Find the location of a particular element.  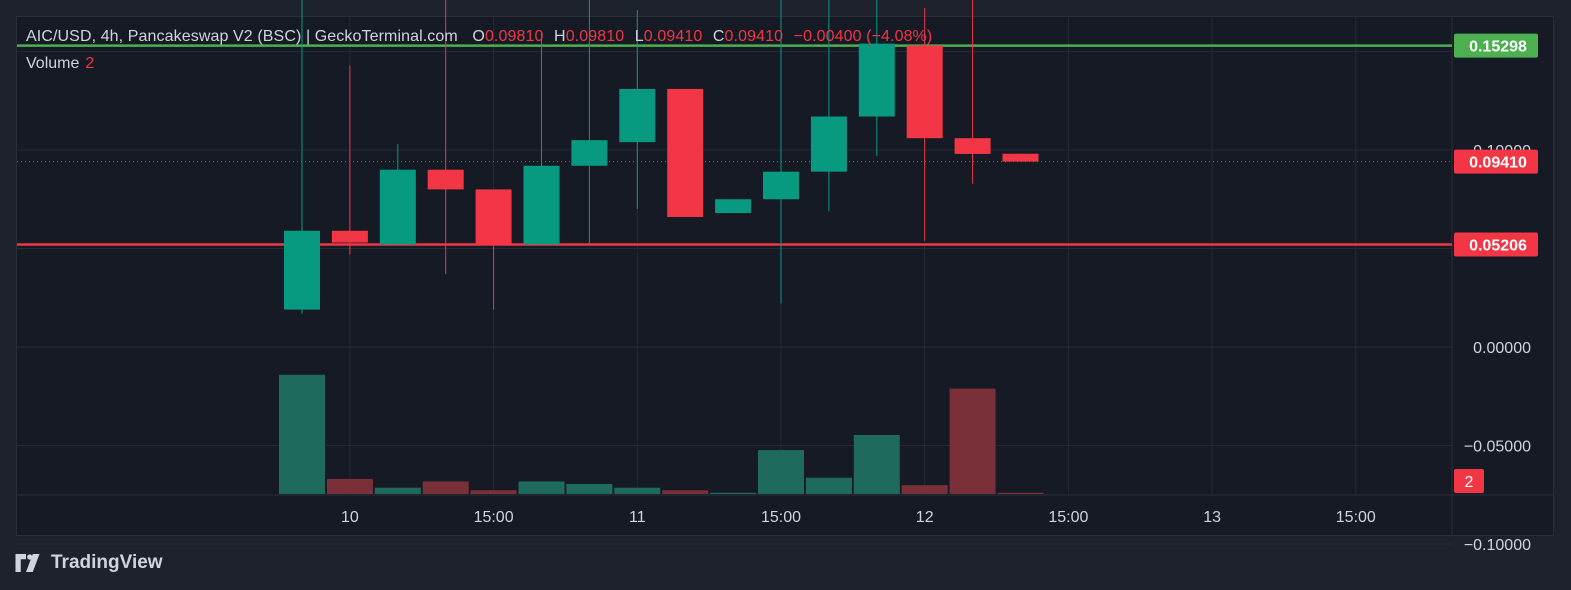

low-label: L is located at coordinates (639, 36).